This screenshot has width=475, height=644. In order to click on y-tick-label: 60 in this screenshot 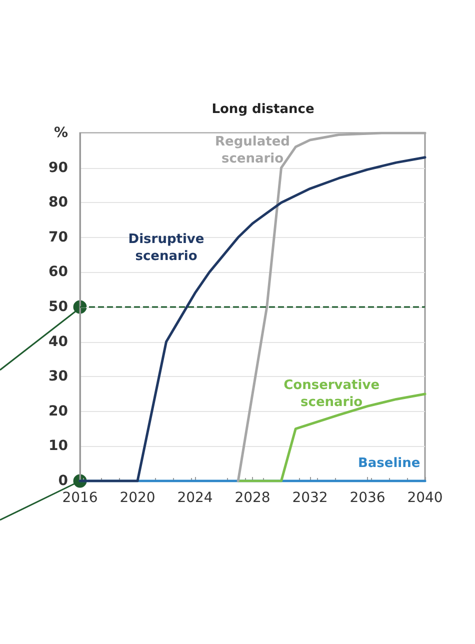, I will do `click(58, 272)`.